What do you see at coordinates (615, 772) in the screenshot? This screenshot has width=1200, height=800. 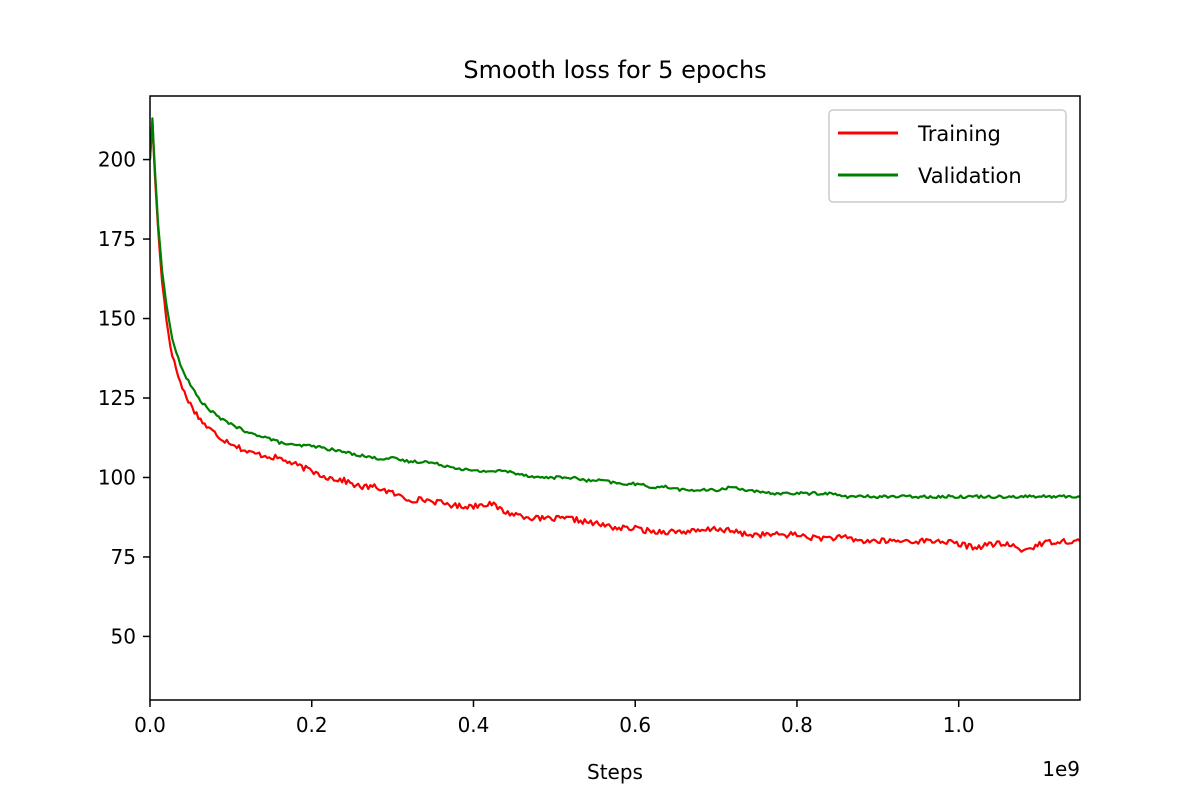 I see `x-axis-label: Steps` at bounding box center [615, 772].